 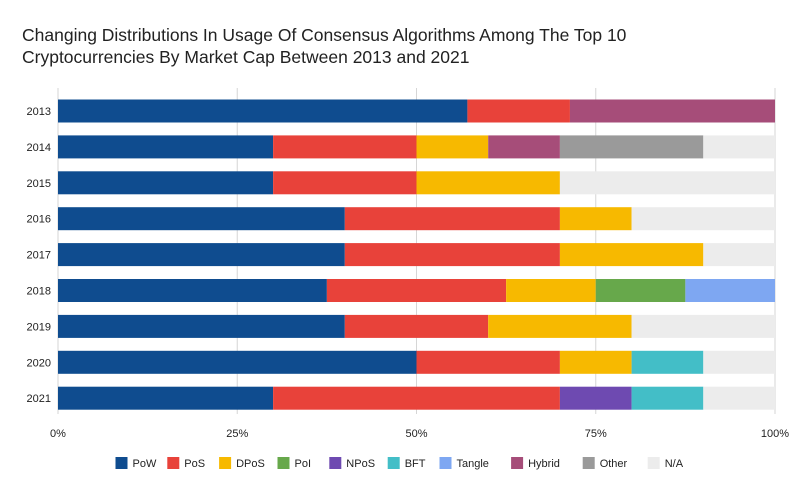 What do you see at coordinates (393, 463) in the screenshot?
I see `legend-swatch-bft` at bounding box center [393, 463].